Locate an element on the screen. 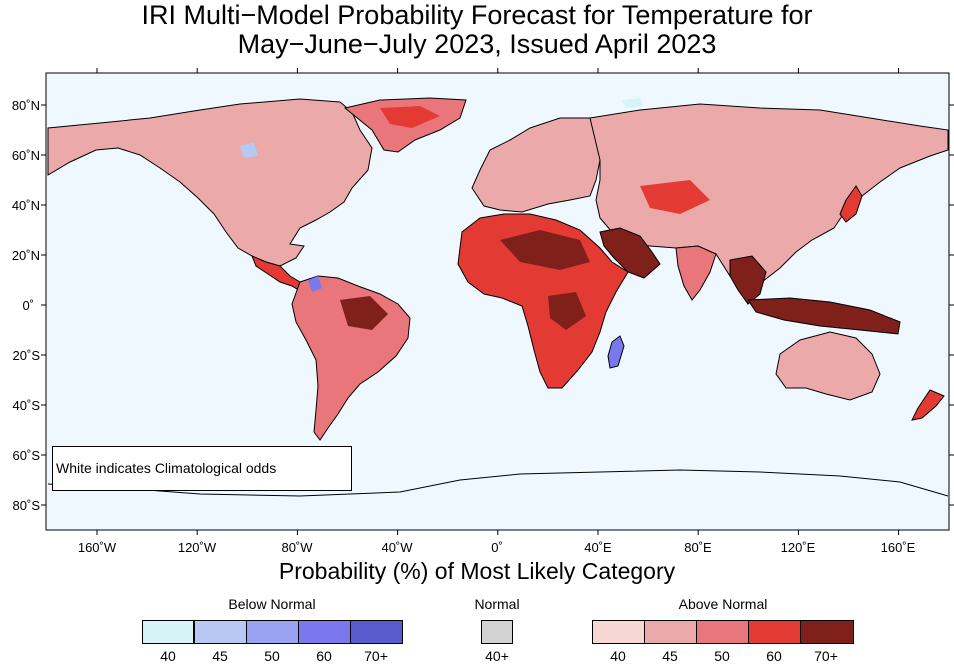 The image size is (954, 664). legend-below-title: Below Normal is located at coordinates (272, 604).